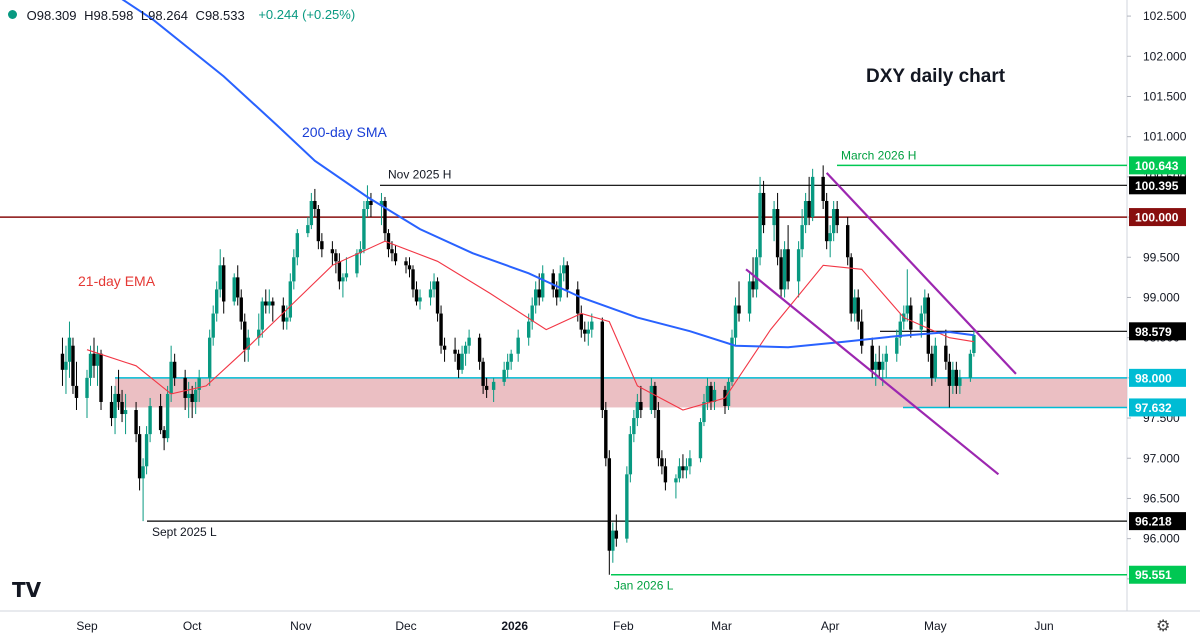 Image resolution: width=1200 pixels, height=641 pixels. I want to click on price-label: 95.551, so click(1157, 574).